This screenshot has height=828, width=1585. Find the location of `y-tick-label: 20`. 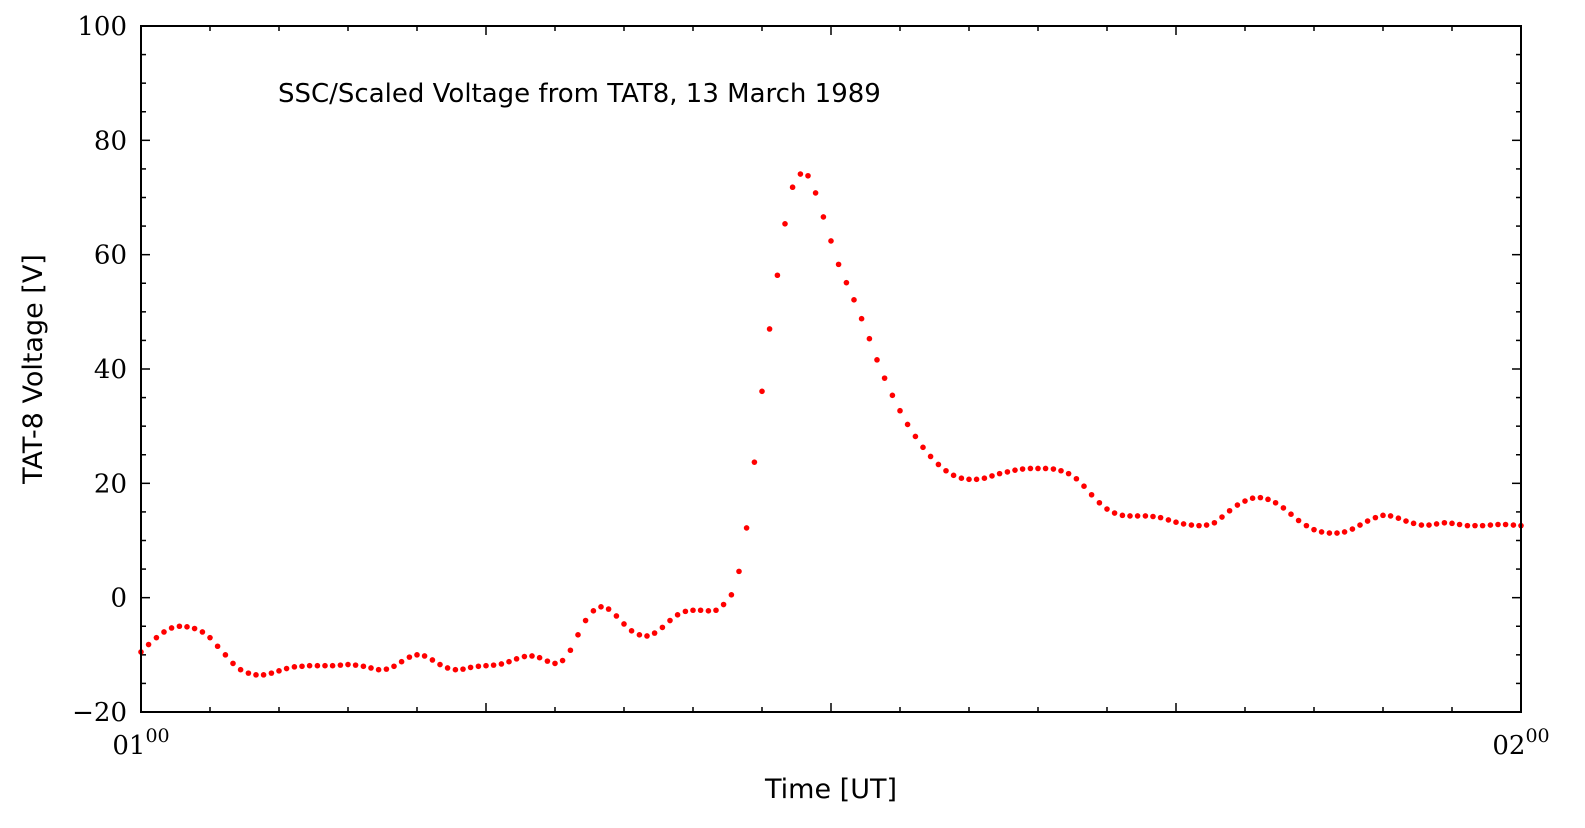

y-tick-label: 20 is located at coordinates (110, 484).